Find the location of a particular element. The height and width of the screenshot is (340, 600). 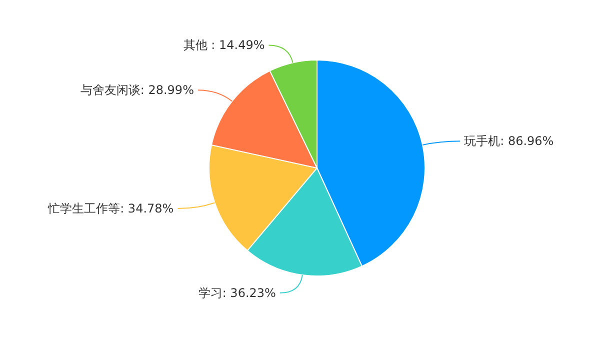

data-label: : 34.78% is located at coordinates (147, 209).